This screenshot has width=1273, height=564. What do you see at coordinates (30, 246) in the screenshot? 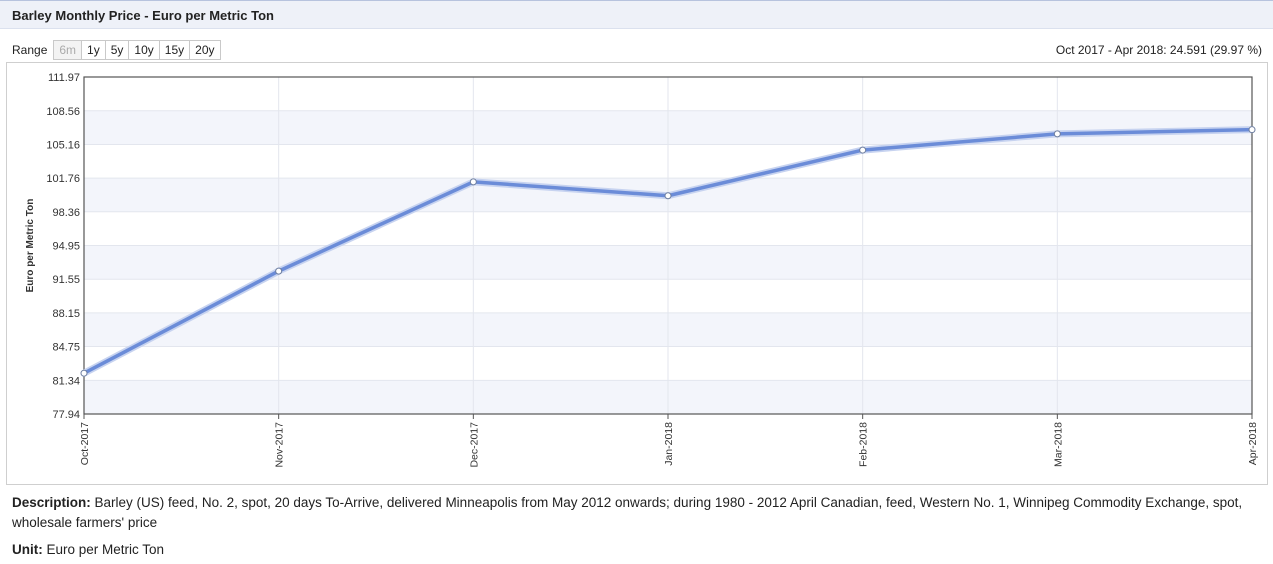
I see `y-axis-label: Euro per Metric Ton` at bounding box center [30, 246].